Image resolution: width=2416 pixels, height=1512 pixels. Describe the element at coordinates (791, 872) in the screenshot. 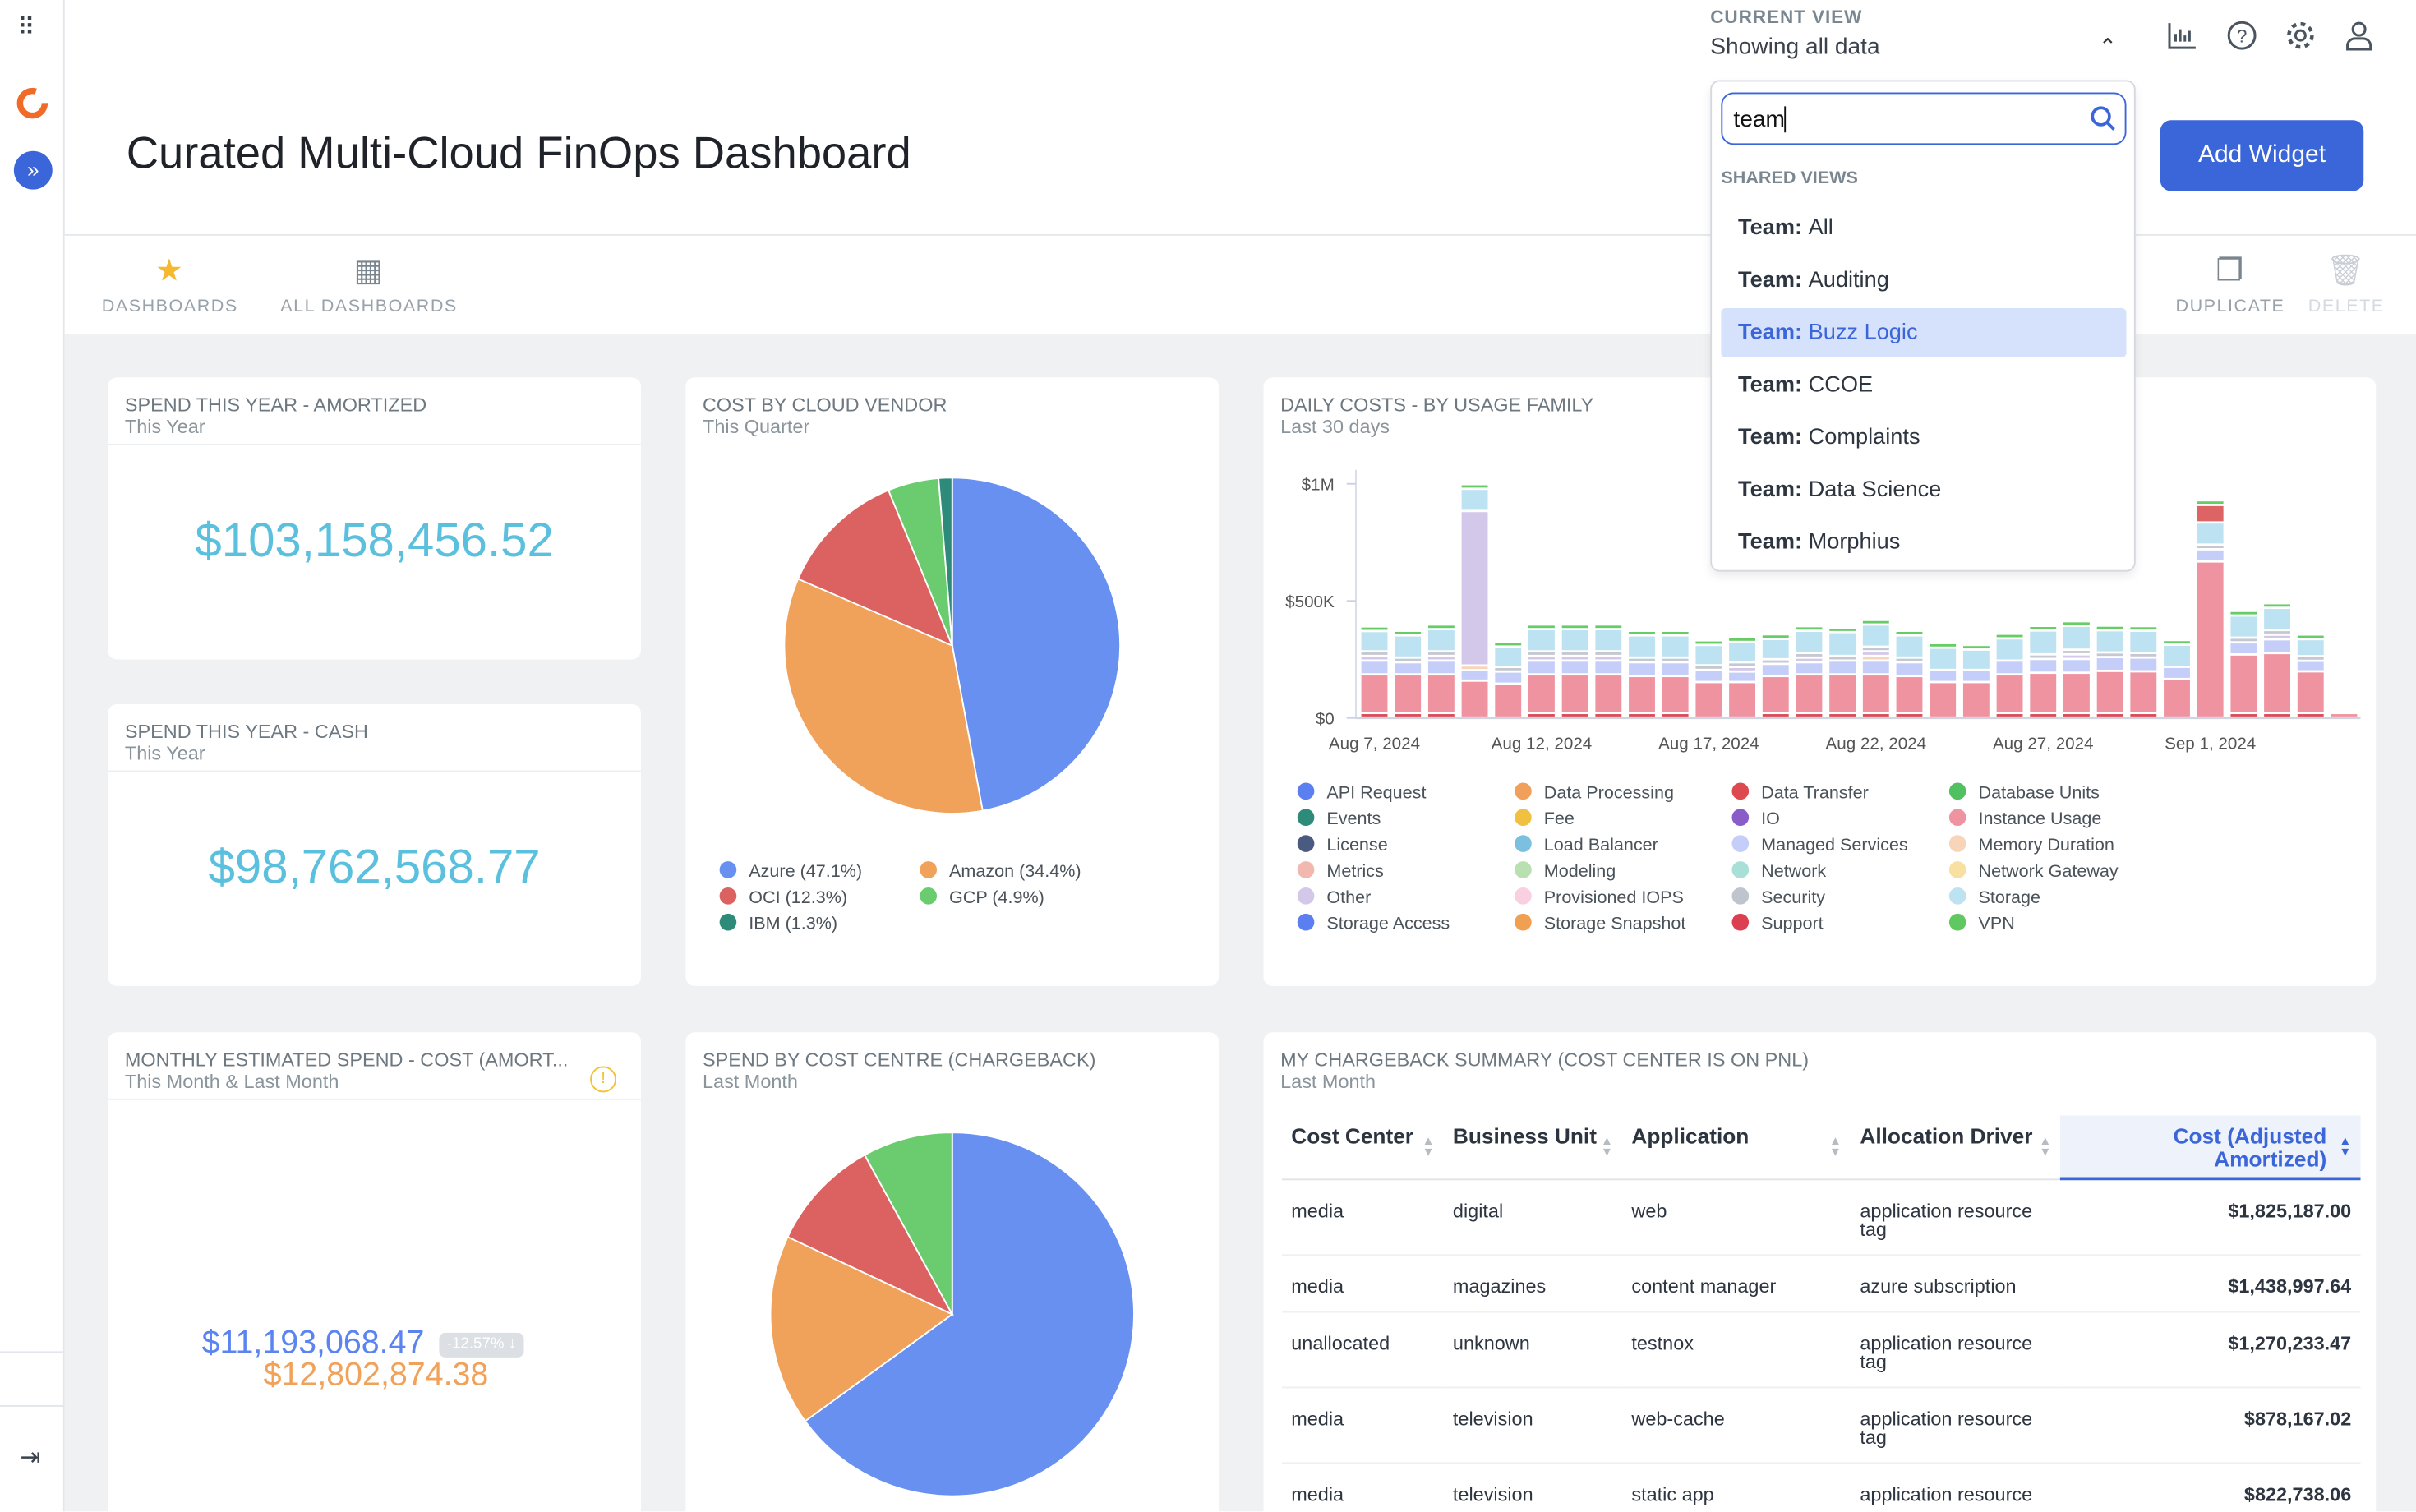

I see `legend-item: Azure (47.1%)` at that location.